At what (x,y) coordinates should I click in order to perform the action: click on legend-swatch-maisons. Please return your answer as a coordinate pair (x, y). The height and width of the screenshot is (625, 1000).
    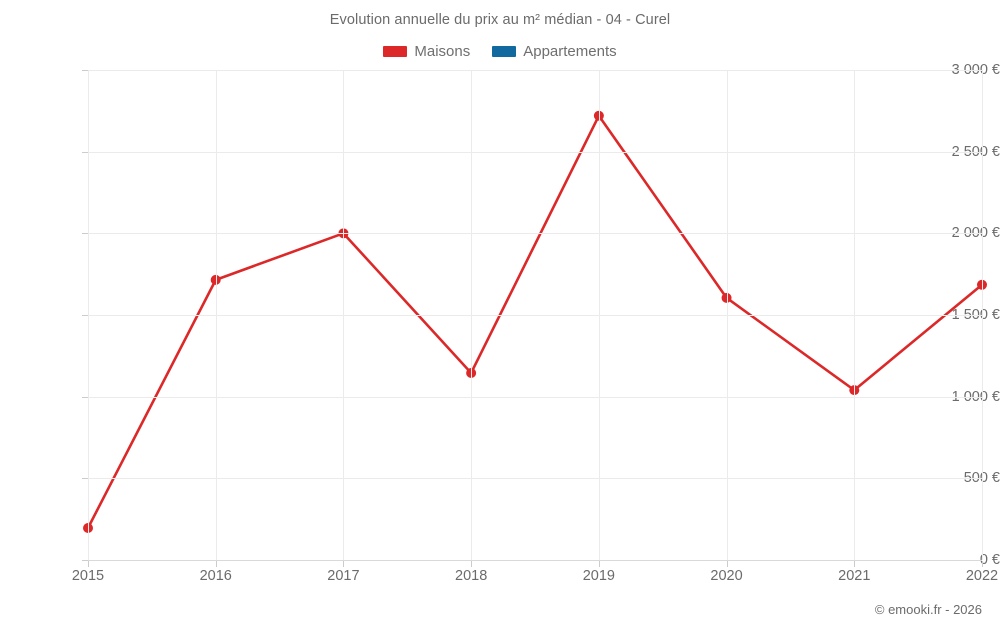
    Looking at the image, I should click on (395, 51).